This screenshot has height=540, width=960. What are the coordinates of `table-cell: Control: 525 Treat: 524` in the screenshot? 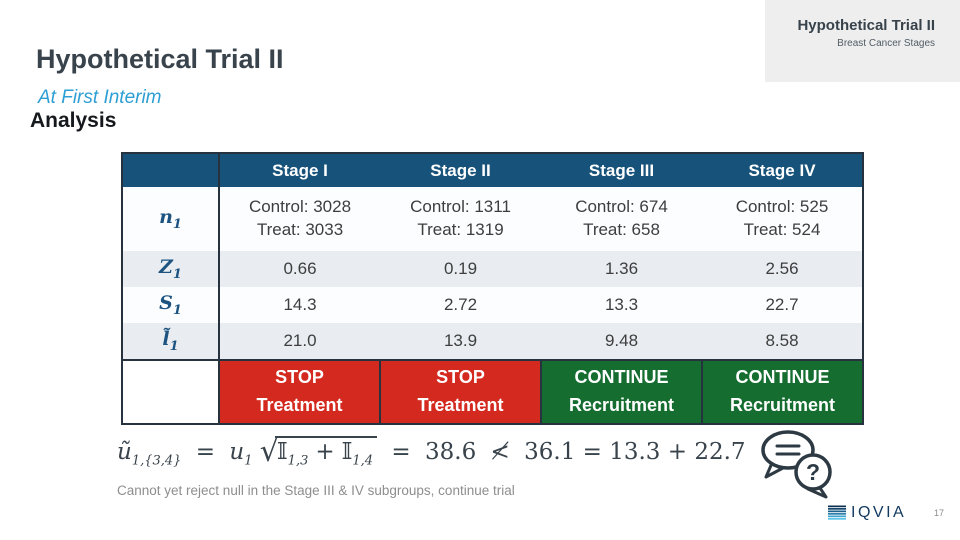 It's located at (782, 218).